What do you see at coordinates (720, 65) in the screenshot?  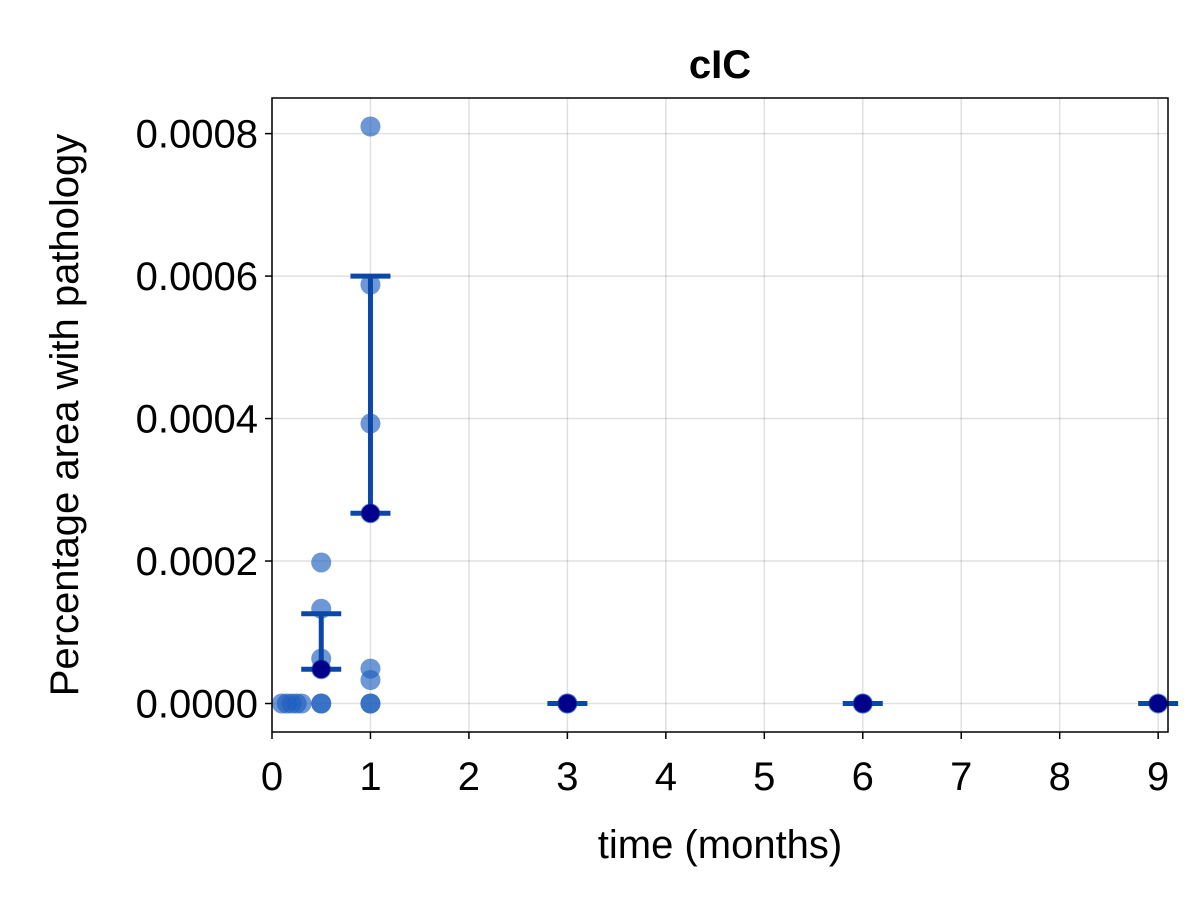 I see `chart-title: cIC` at bounding box center [720, 65].